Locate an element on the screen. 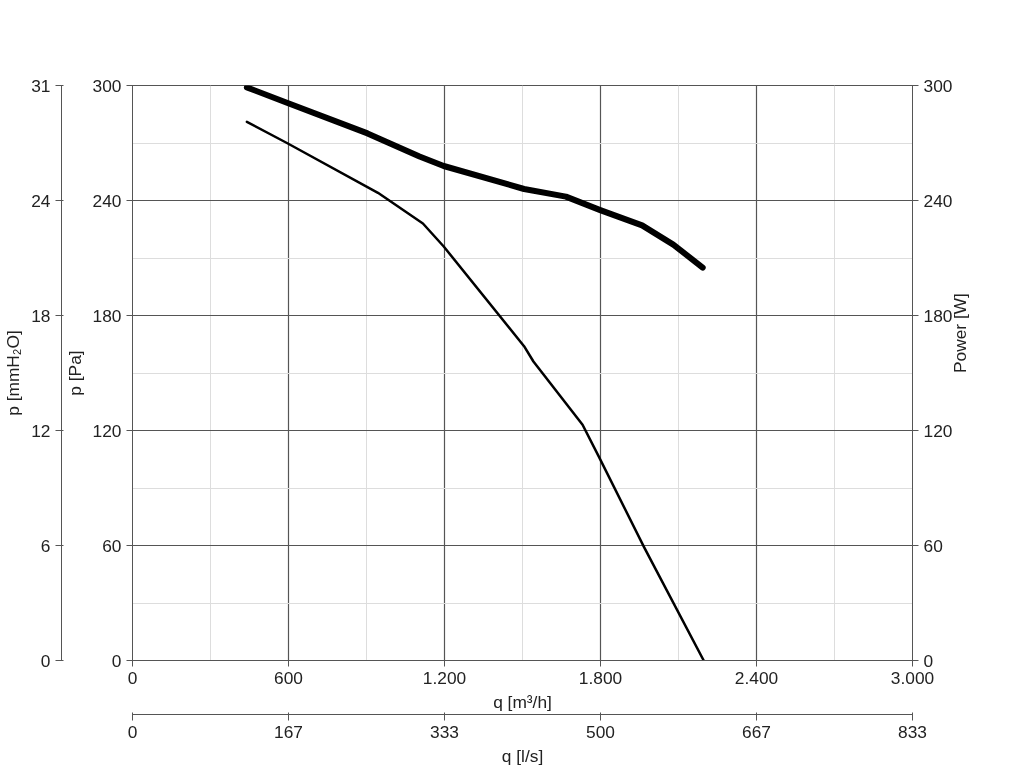 The width and height of the screenshot is (1024, 768). x2-tick-label: 333 is located at coordinates (444, 731).